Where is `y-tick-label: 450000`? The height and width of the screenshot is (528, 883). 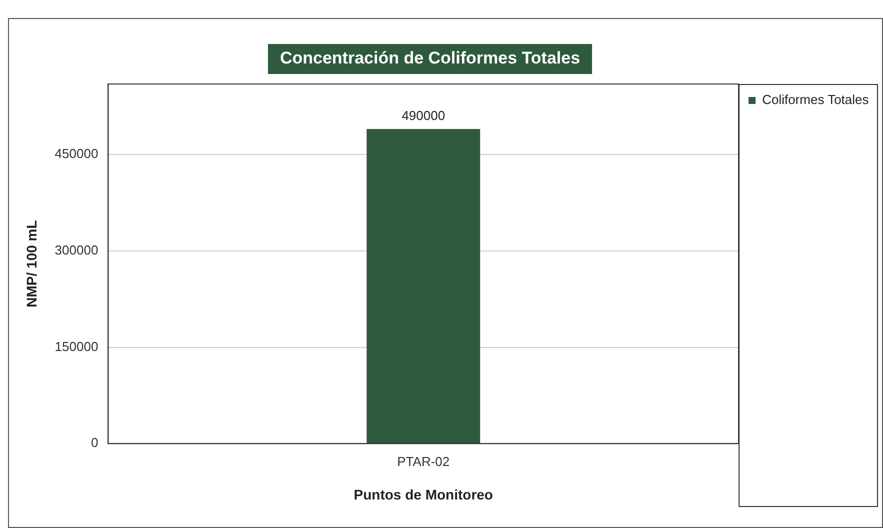 y-tick-label: 450000 is located at coordinates (76, 154).